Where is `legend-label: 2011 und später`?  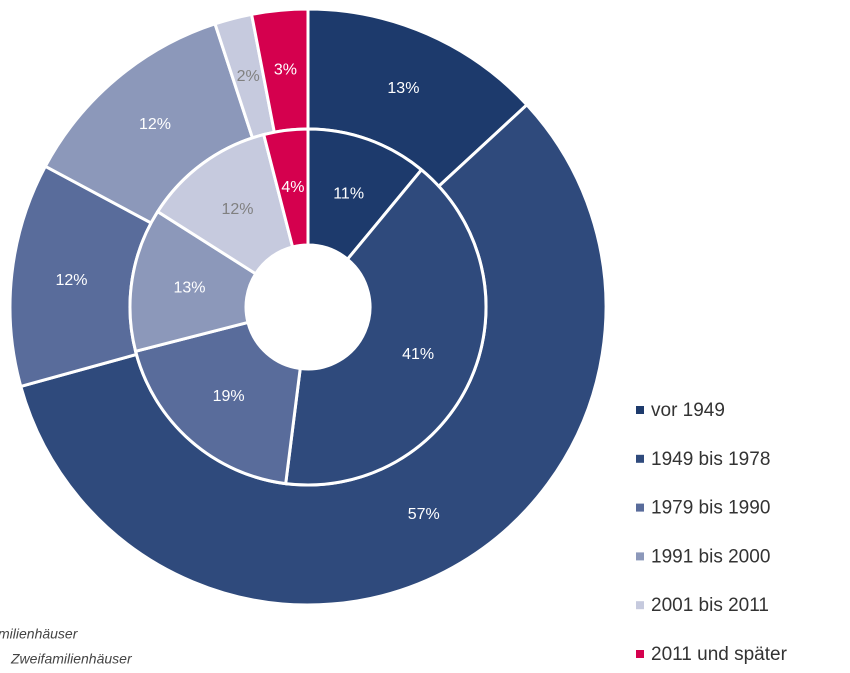
legend-label: 2011 und später is located at coordinates (719, 654).